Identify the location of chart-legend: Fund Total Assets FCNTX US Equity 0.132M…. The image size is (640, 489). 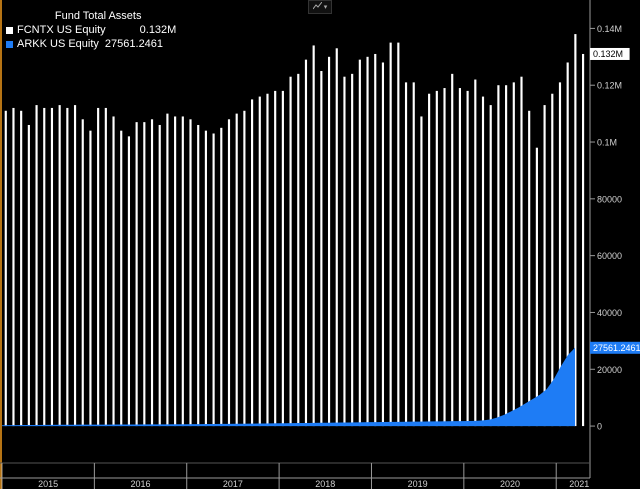
(91, 30).